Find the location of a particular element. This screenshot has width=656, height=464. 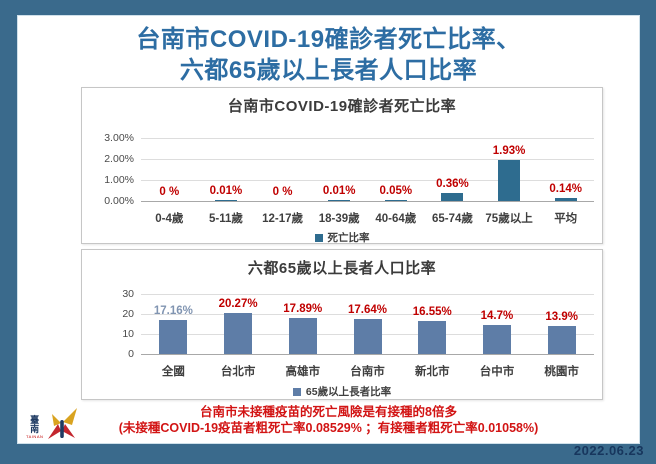

data-label: 17.16% is located at coordinates (173, 310).